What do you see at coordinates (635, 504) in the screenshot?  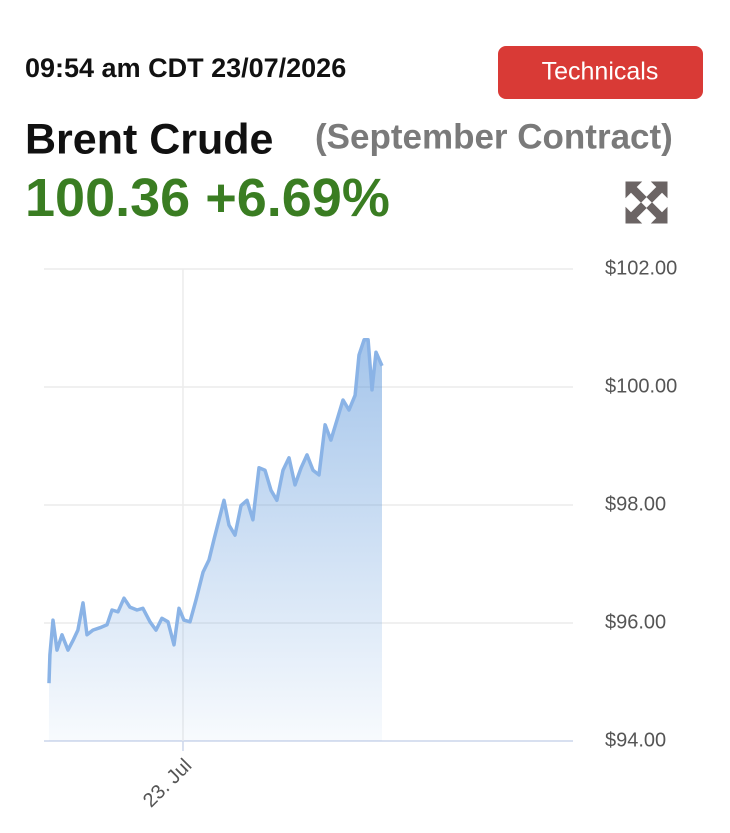 I see `y-tick-label: $98.00` at bounding box center [635, 504].